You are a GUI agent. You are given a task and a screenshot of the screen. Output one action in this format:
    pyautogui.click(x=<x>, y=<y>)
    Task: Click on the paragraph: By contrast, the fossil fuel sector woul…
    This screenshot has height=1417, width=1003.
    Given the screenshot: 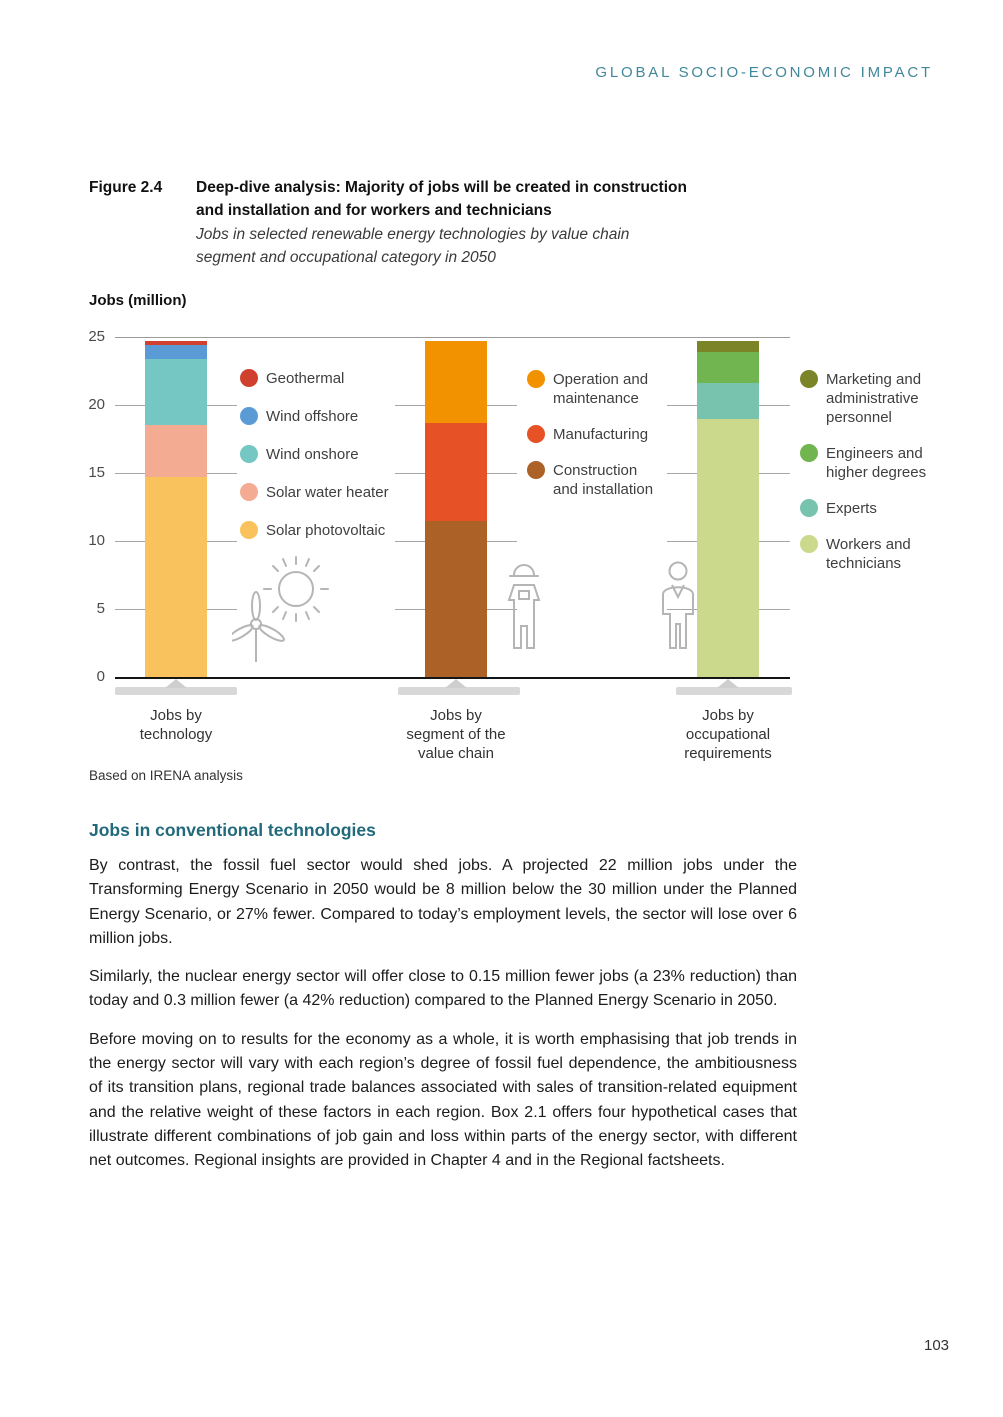 What is the action you would take?
    pyautogui.click(x=443, y=902)
    